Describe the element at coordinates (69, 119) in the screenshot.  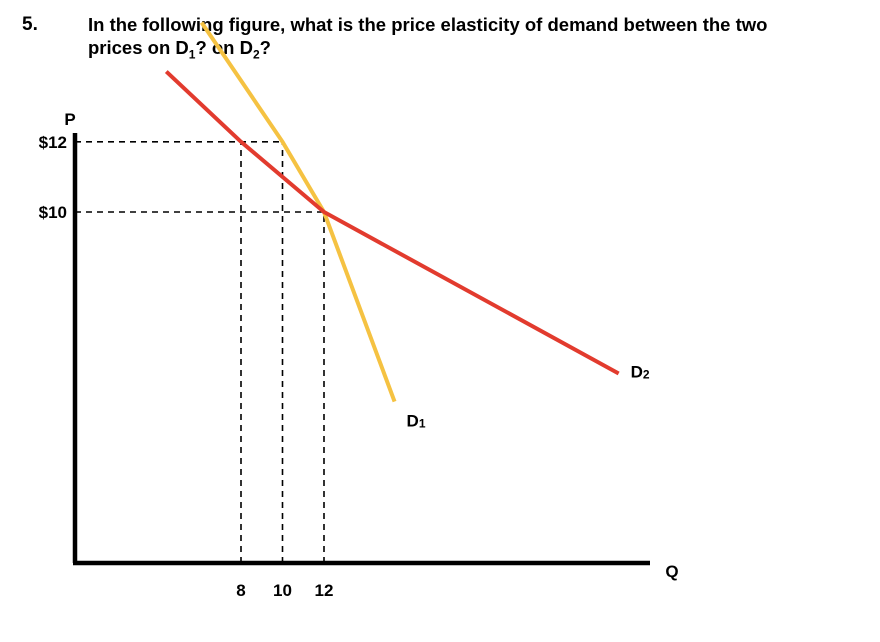
I see `y-axis-label: P` at that location.